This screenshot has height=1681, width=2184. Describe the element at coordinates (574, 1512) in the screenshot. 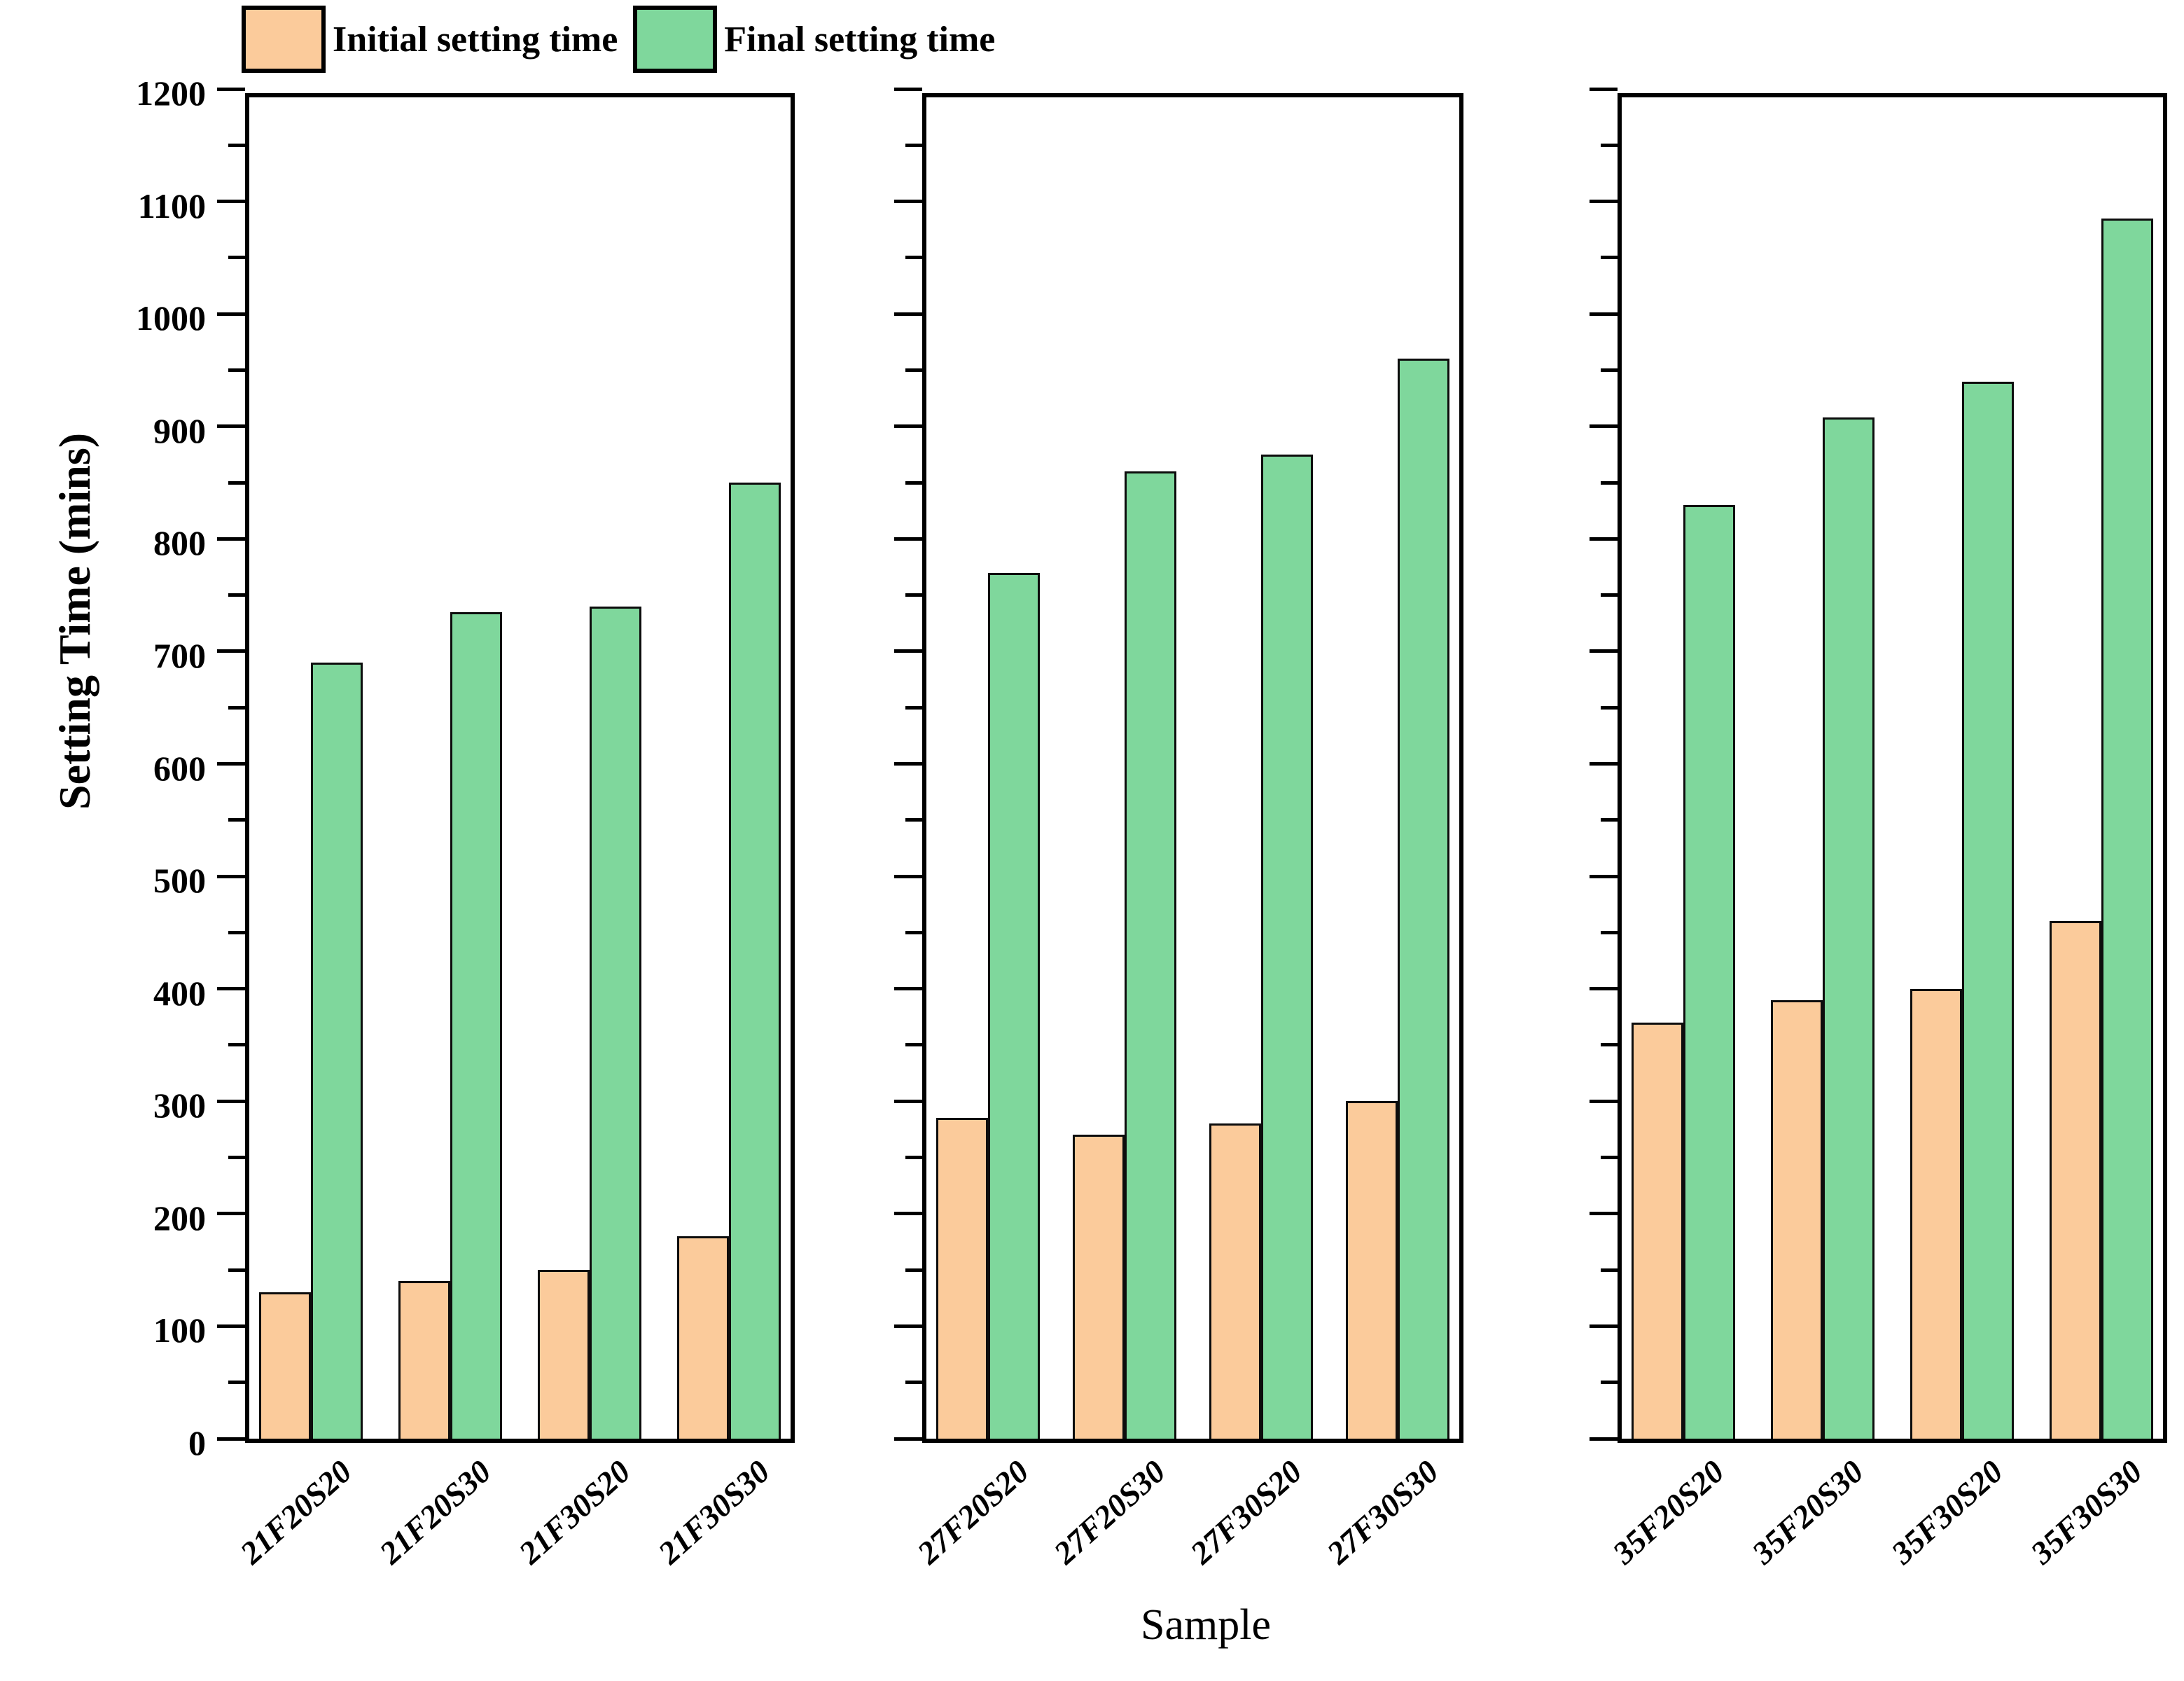

I see `x-category-label-21F30S20: 21F30S20` at that location.